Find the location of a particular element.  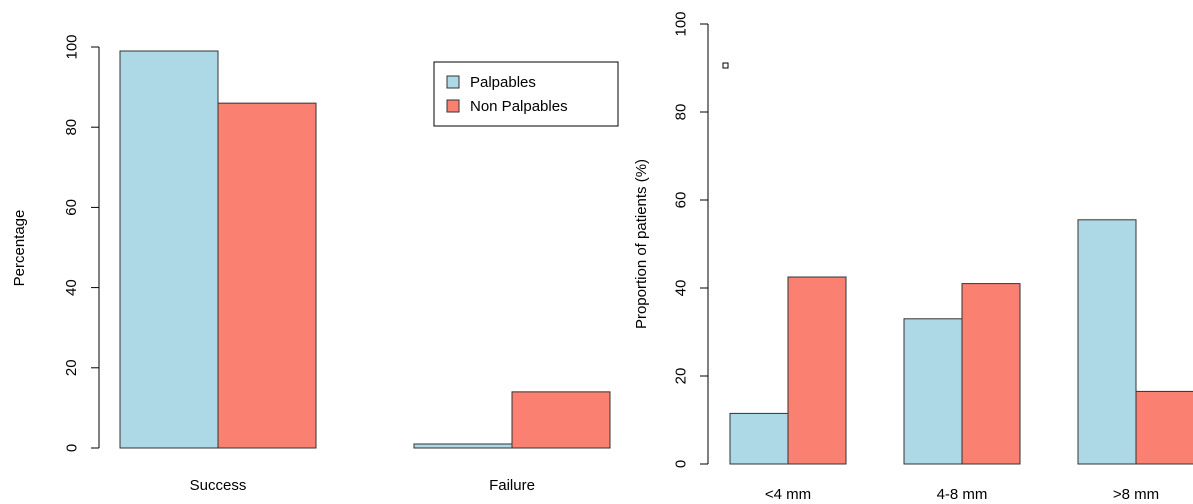

stray-marker-square is located at coordinates (725, 65).